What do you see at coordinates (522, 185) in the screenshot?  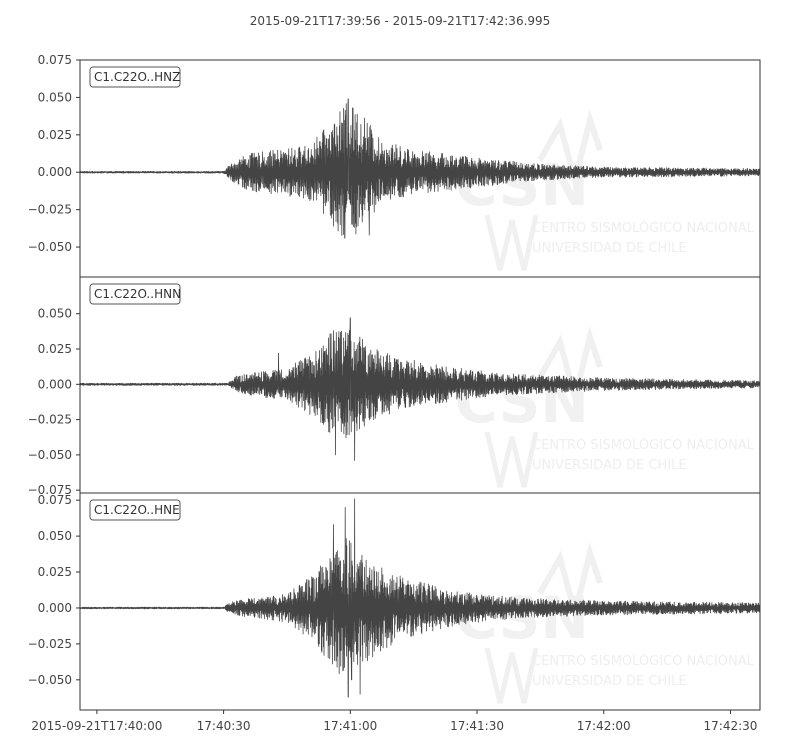 I see `watermark-logo: CSN` at bounding box center [522, 185].